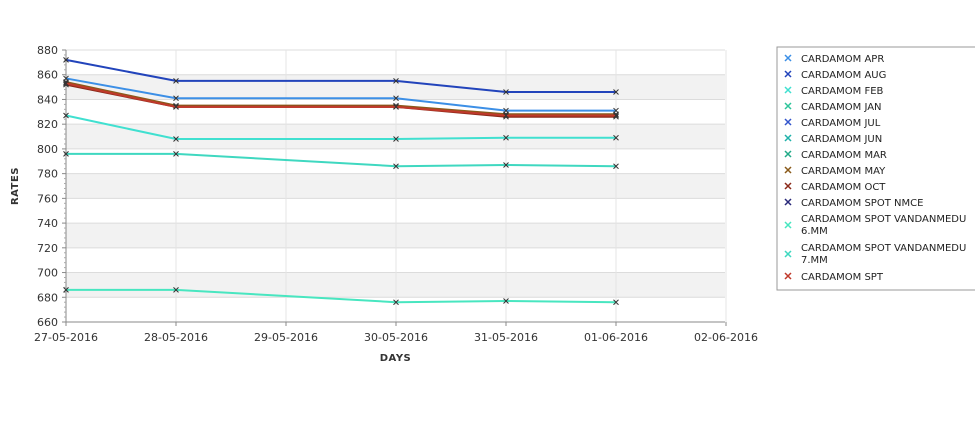  Describe the element at coordinates (841, 107) in the screenshot. I see `legend-label-3: CARDAMOM JAN` at that location.